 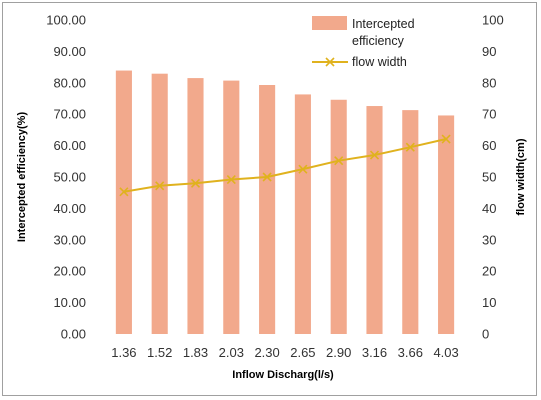 I want to click on legend-label-intercepted-efficiency-line2: efficiency, so click(x=378, y=41).